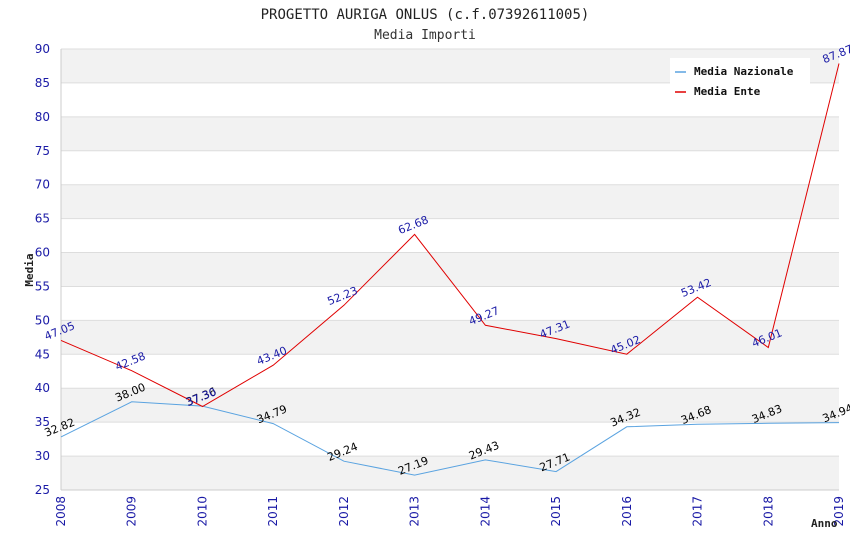 The image size is (850, 550). Describe the element at coordinates (42, 320) in the screenshot. I see `y-tick-label: 50` at that location.